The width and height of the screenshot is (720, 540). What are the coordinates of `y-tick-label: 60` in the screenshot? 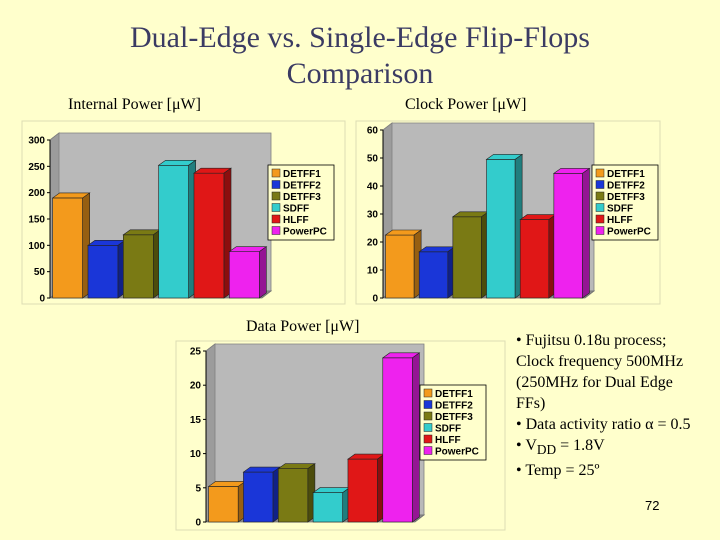 It's located at (373, 131).